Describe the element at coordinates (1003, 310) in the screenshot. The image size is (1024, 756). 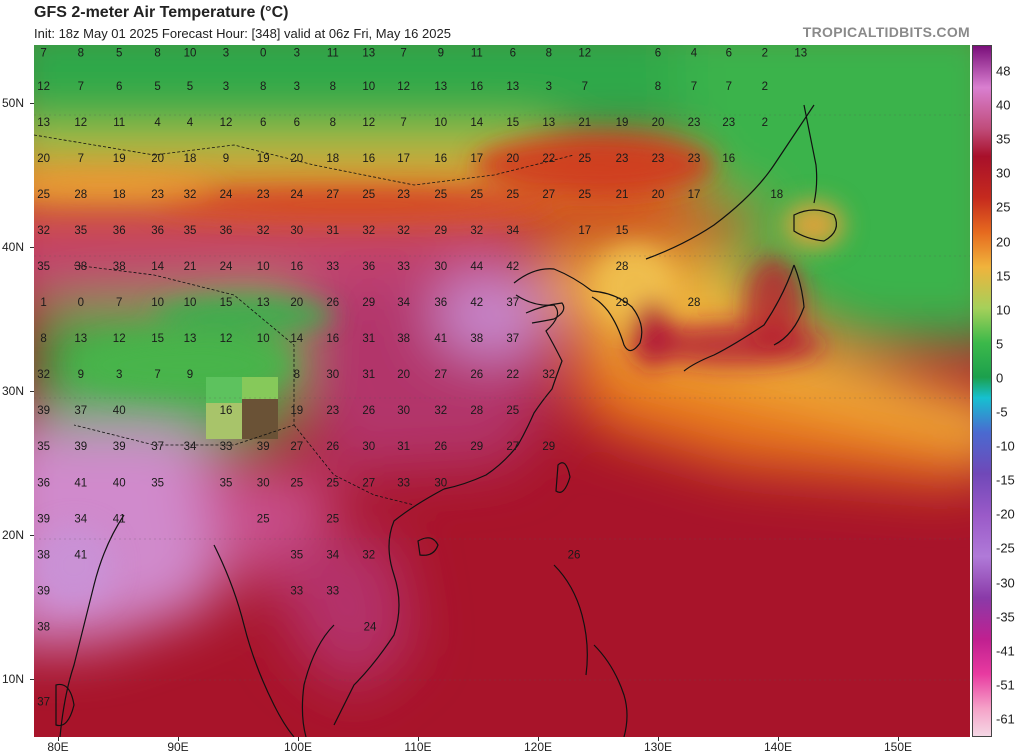
I see `colorbar-tick-label: 10` at that location.